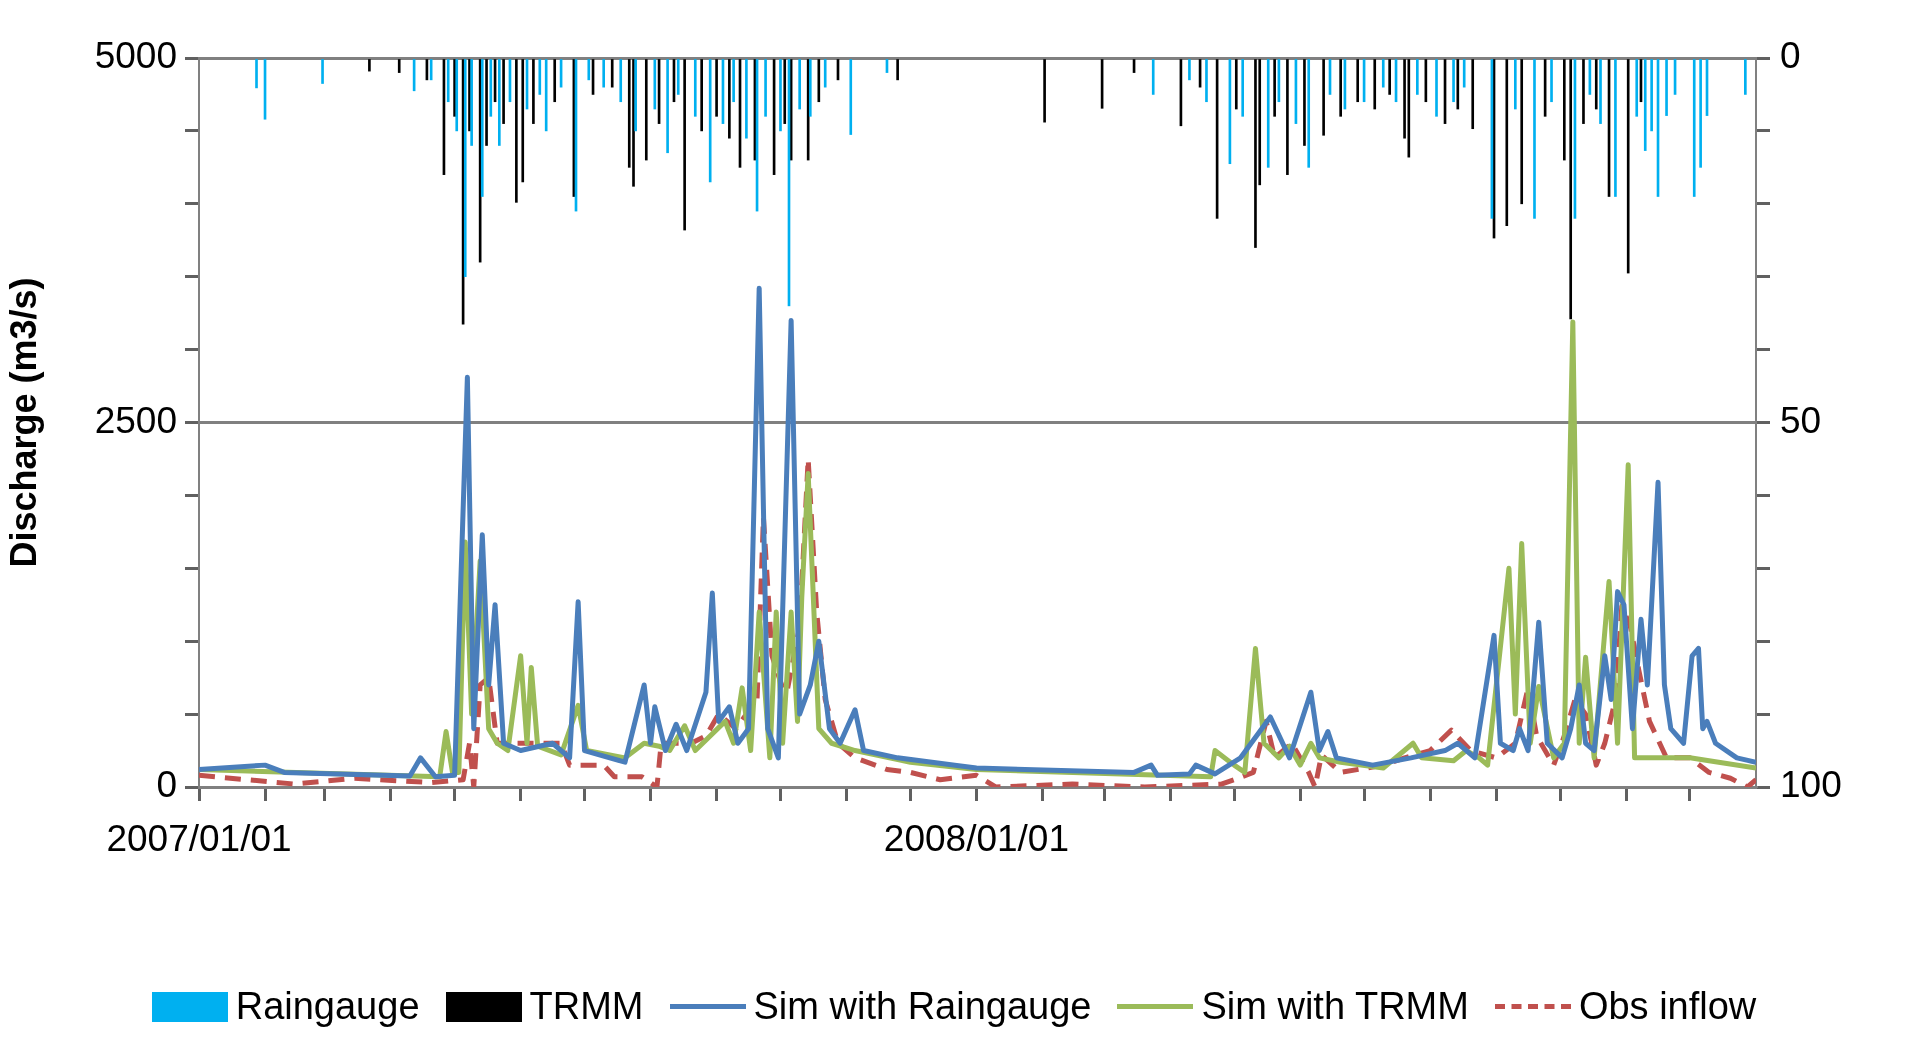 This screenshot has height=1043, width=1908. What do you see at coordinates (1801, 420) in the screenshot?
I see `y2-tick-label: 50` at bounding box center [1801, 420].